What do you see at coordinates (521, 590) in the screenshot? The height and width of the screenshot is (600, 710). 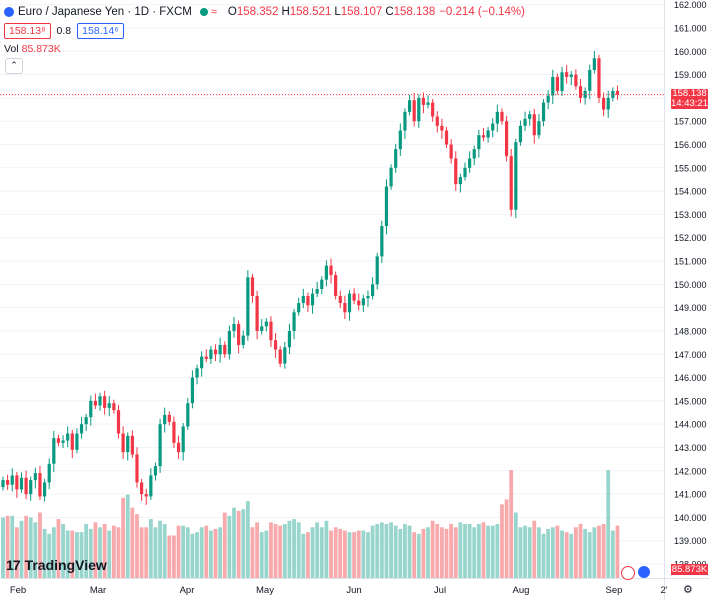 I see `x-tick-label: Aug` at bounding box center [521, 590].